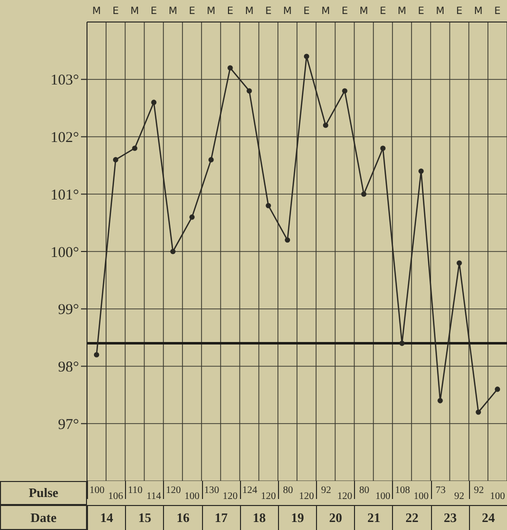 The image size is (507, 530). I want to click on text: 21, so click(373, 517).